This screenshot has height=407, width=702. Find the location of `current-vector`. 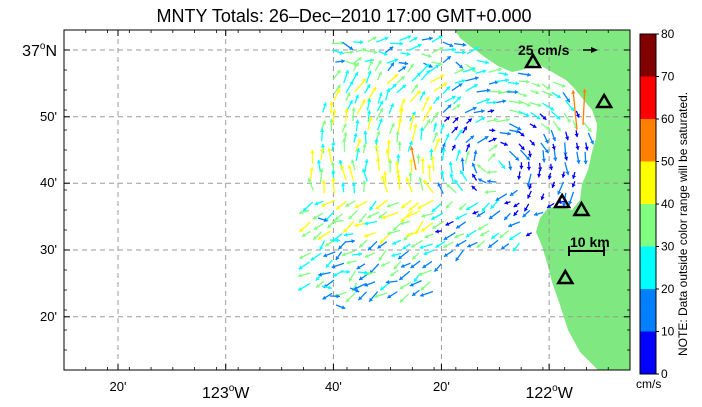

current-vector is located at coordinates (413, 158).